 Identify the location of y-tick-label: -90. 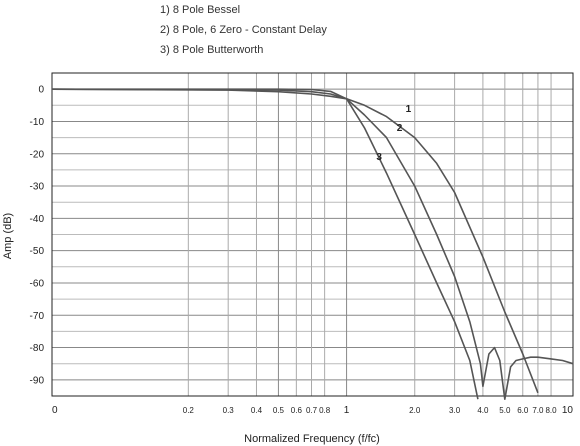
(37, 380).